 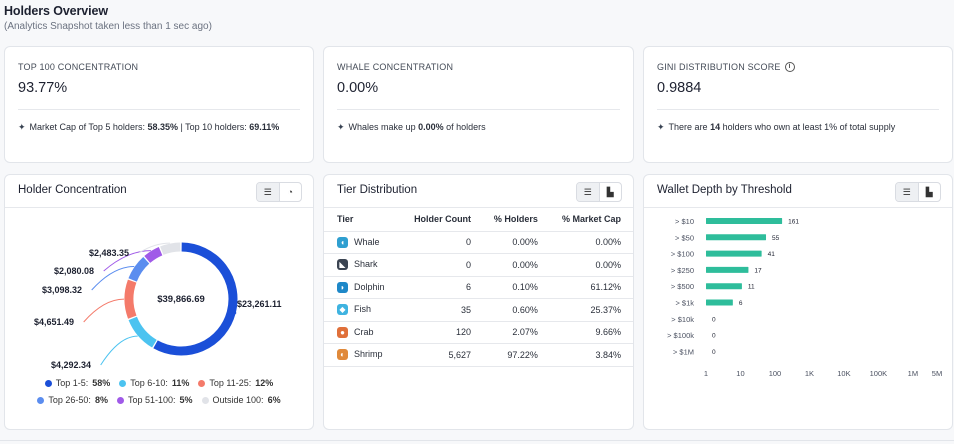 I want to click on legend-percent: 11%, so click(x=180, y=383).